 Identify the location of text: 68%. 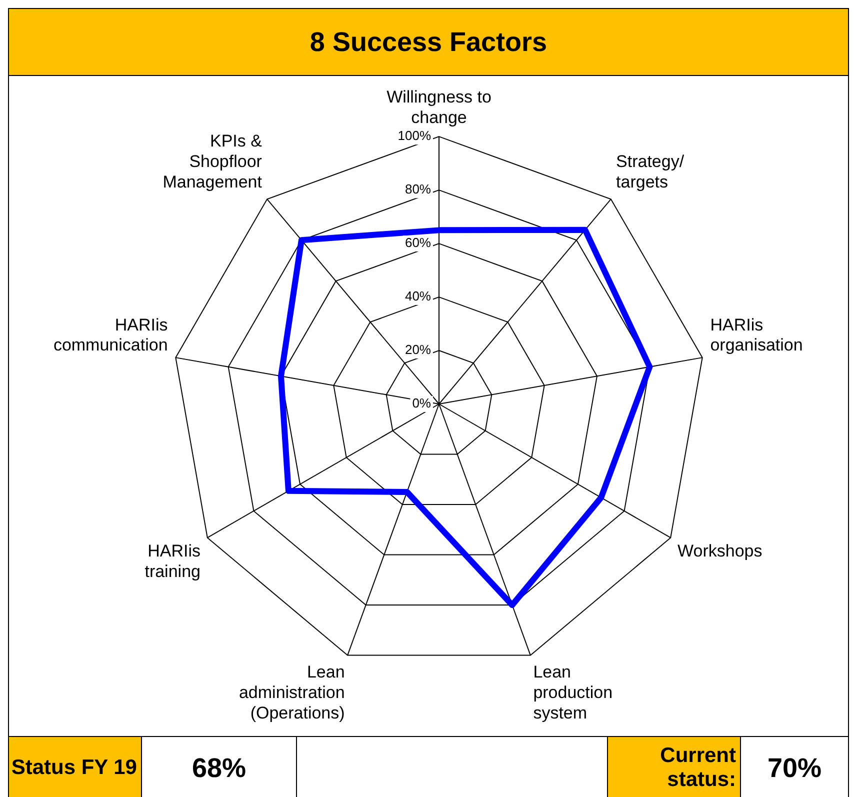
(219, 767).